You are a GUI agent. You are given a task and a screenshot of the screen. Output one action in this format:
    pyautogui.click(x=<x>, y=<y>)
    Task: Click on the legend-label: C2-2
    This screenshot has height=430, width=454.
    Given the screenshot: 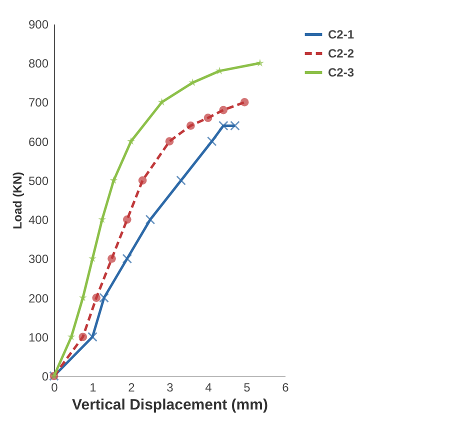 What is the action you would take?
    pyautogui.click(x=341, y=53)
    